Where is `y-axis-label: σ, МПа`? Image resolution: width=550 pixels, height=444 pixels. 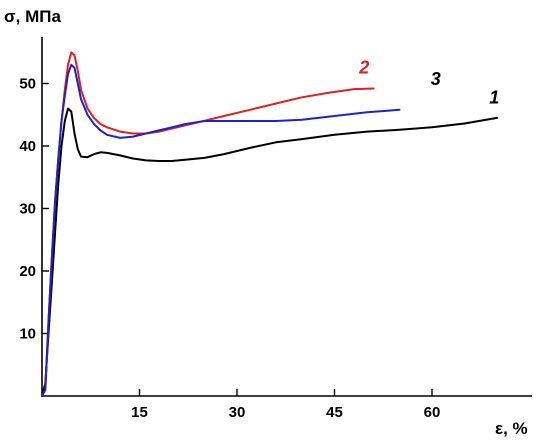 y-axis-label: σ, МПа is located at coordinates (32, 16).